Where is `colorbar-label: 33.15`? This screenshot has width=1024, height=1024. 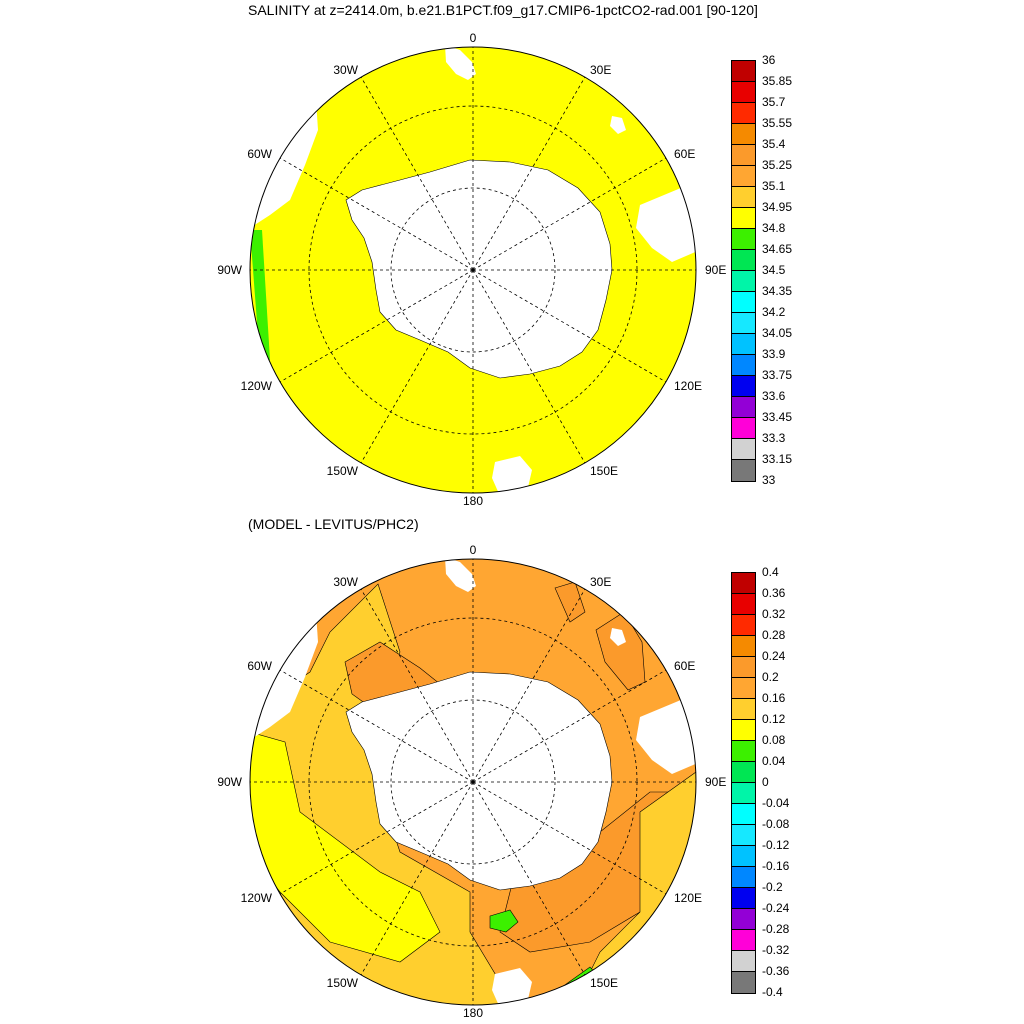 colorbar-label: 33.15 is located at coordinates (777, 459).